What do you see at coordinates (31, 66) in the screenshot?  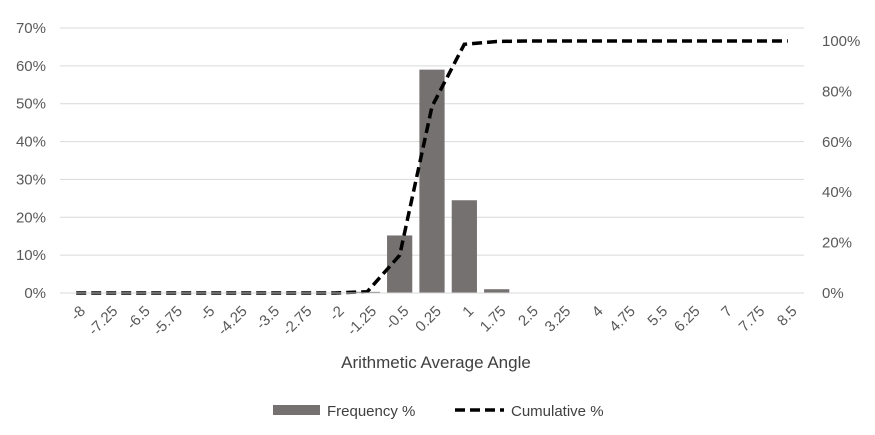 I see `y-left-tick-label: 60%` at bounding box center [31, 66].